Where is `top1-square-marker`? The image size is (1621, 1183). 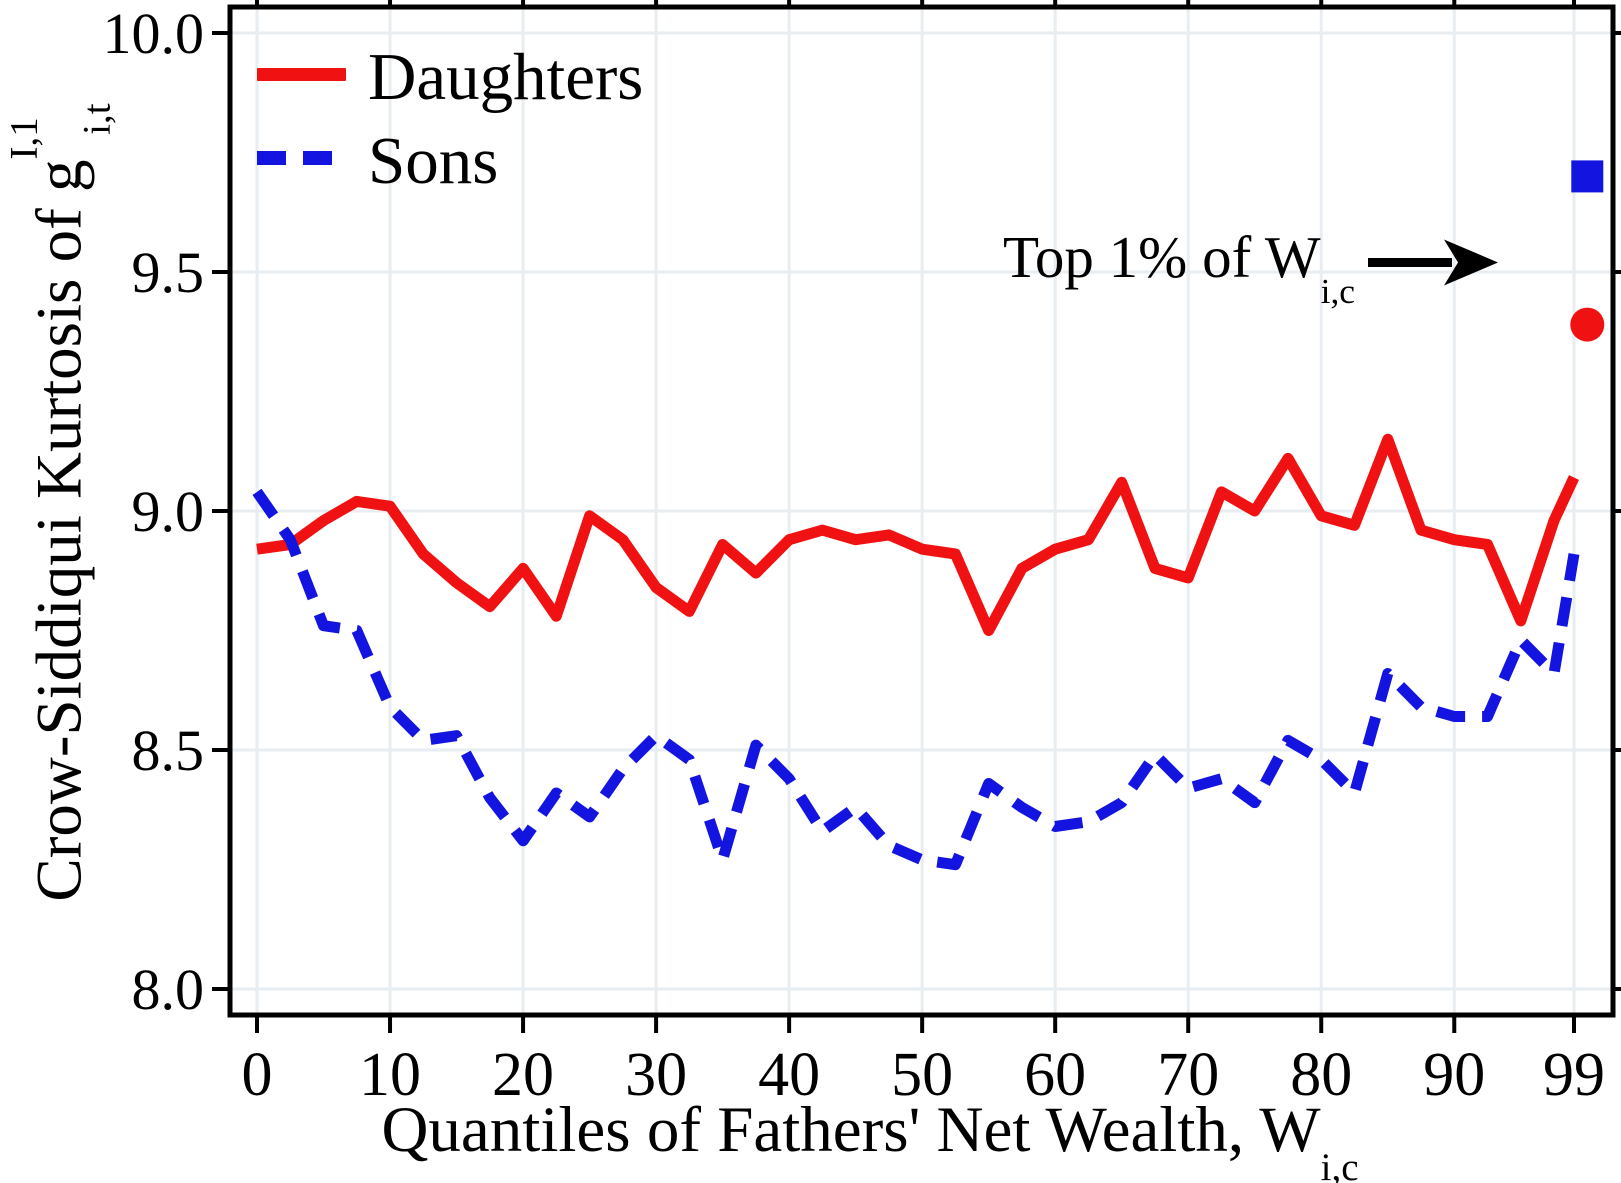 top1-square-marker is located at coordinates (1587, 176).